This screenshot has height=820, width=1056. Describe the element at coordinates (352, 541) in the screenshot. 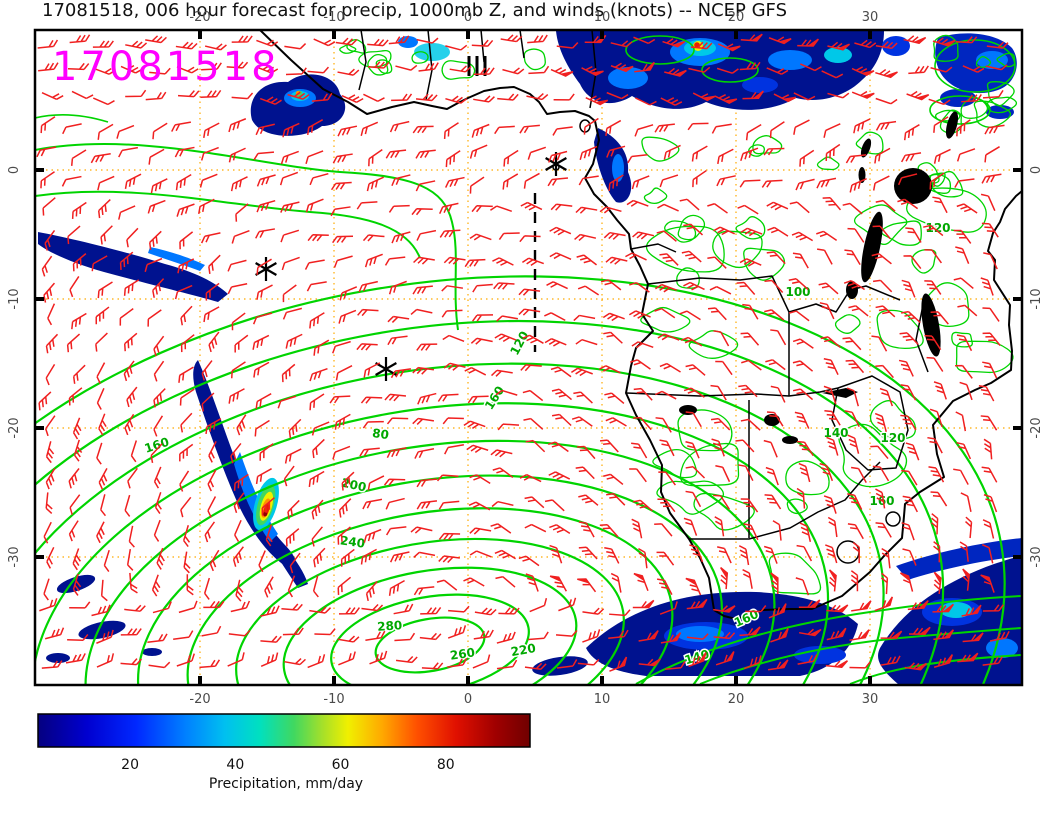

I see `contour-label: 240` at that location.